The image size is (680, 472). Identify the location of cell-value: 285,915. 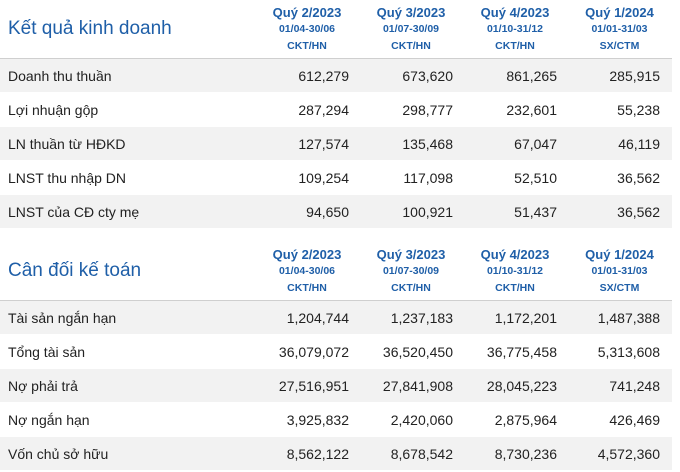
(634, 75).